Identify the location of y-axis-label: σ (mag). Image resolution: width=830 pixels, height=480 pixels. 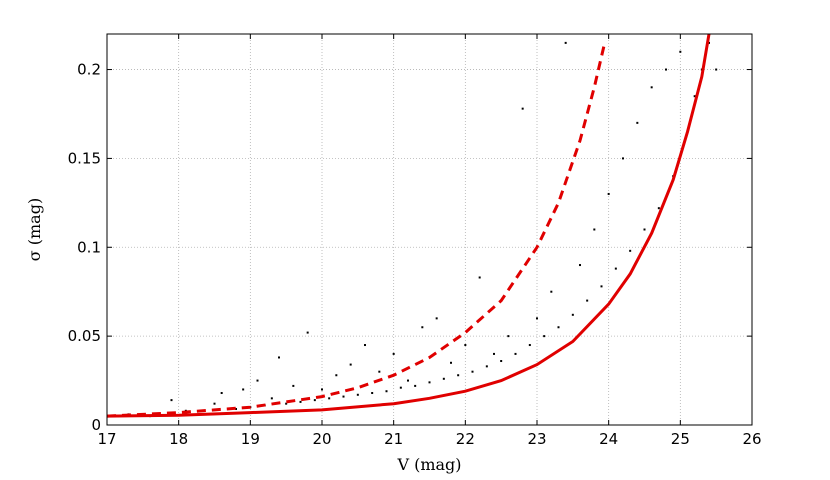
(34, 229).